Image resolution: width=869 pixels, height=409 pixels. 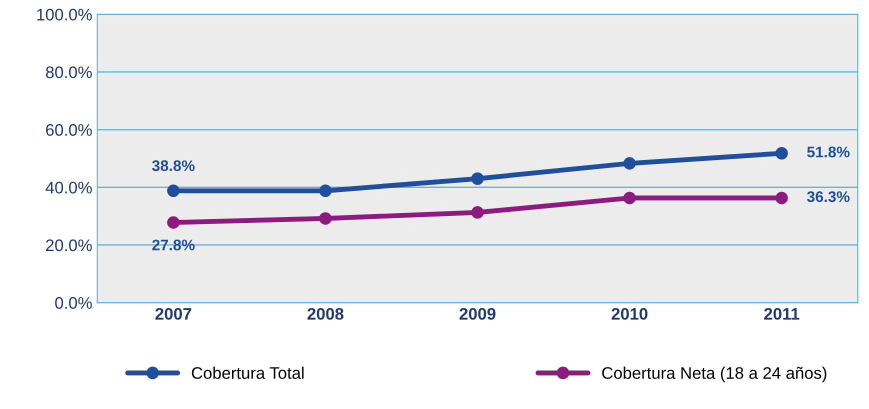 What do you see at coordinates (64, 14) in the screenshot?
I see `y-tick-label: 100.0%` at bounding box center [64, 14].